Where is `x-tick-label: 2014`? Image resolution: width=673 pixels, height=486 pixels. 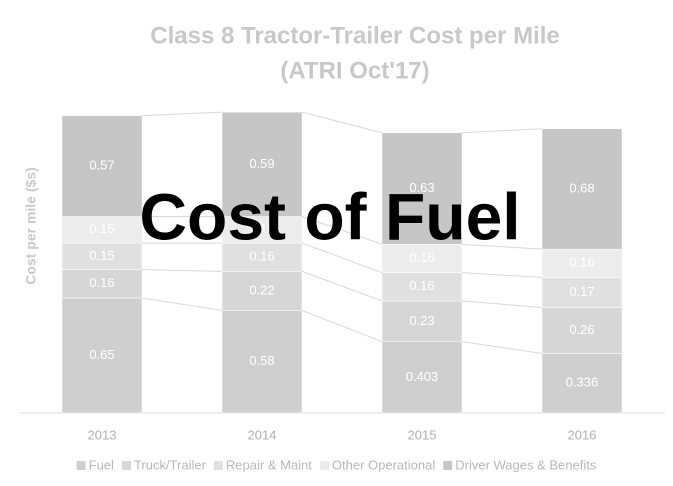
x-tick-label: 2014 is located at coordinates (262, 434).